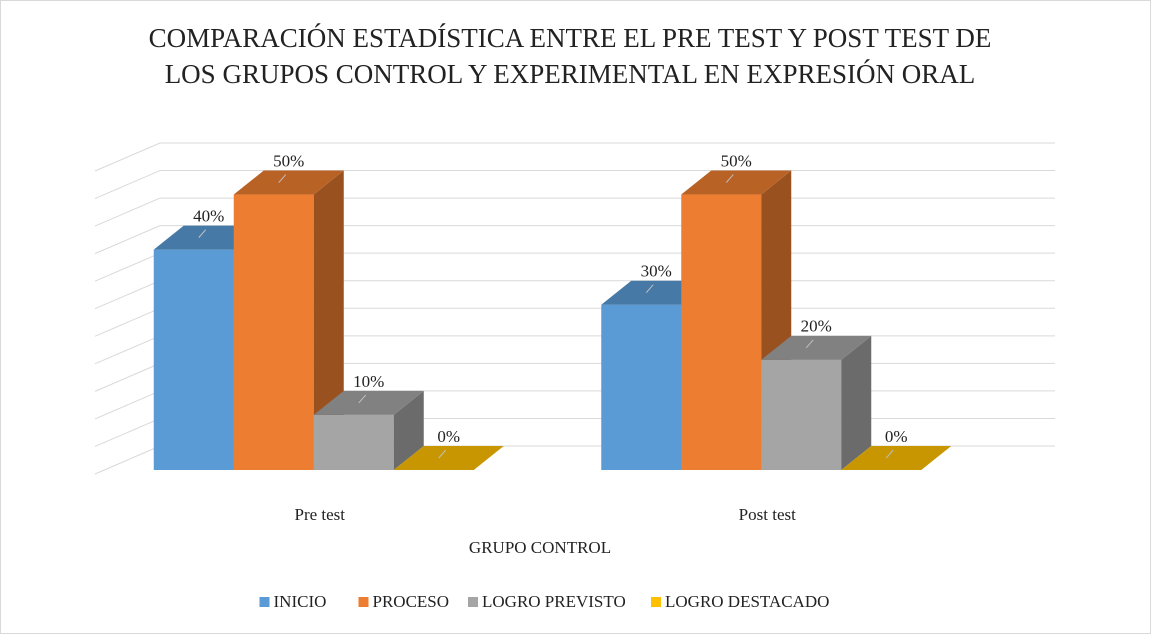  Describe the element at coordinates (554, 601) in the screenshot. I see `legend-label: LOGRO PREVISTO` at that location.